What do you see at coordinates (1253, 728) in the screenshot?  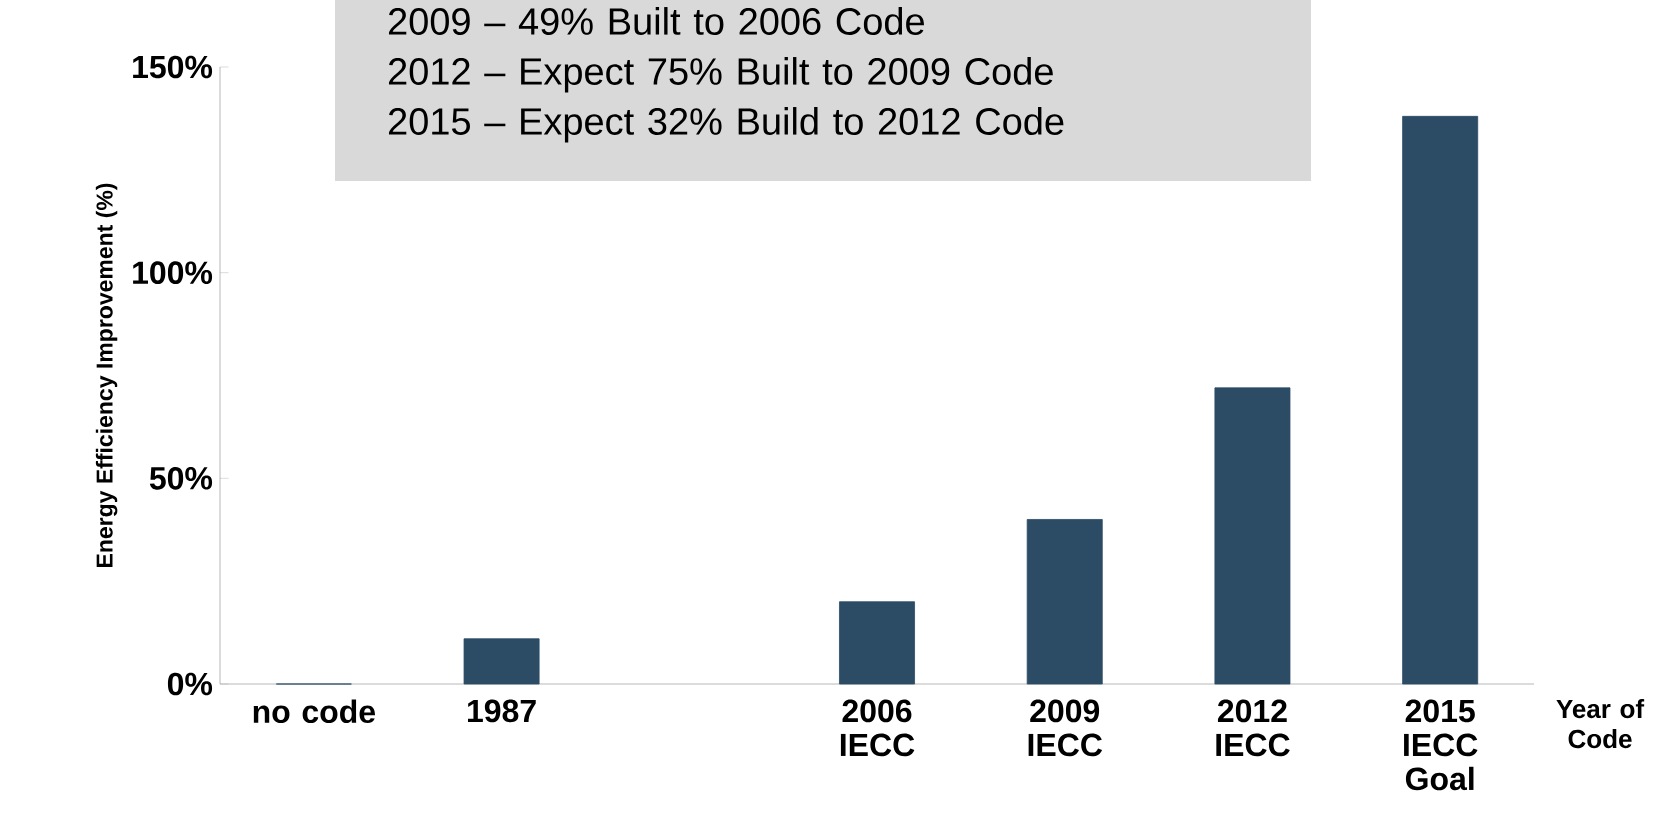 I see `x-tick-label: 2012 IECC` at bounding box center [1253, 728].